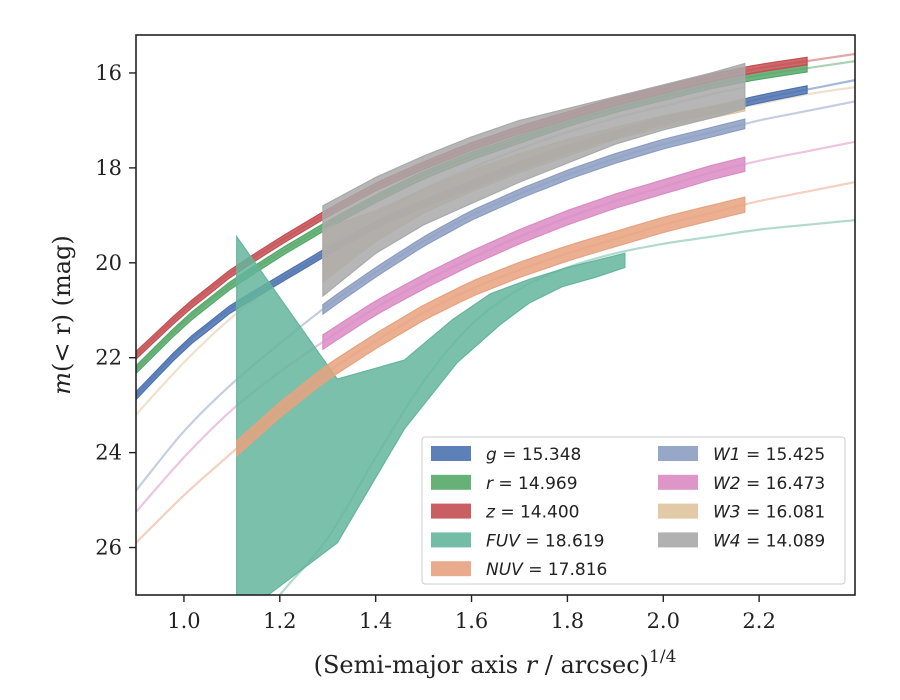 This screenshot has height=700, width=900. What do you see at coordinates (279, 621) in the screenshot?
I see `x-tick-label: 1.2` at bounding box center [279, 621].